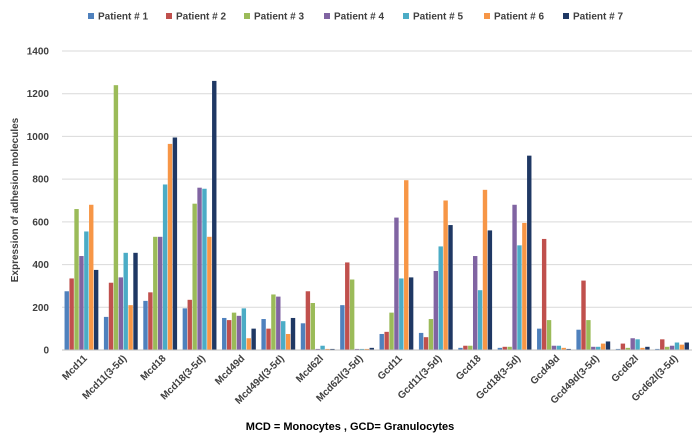 This screenshot has width=700, height=444. What do you see at coordinates (519, 17) in the screenshot?
I see `legend-label: Patient # 6` at bounding box center [519, 17].